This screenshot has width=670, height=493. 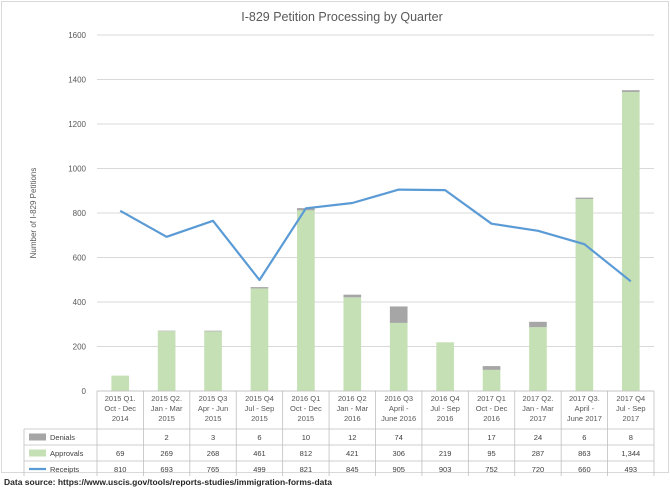 What do you see at coordinates (80, 347) in the screenshot?
I see `y-tick-label: 200` at bounding box center [80, 347].